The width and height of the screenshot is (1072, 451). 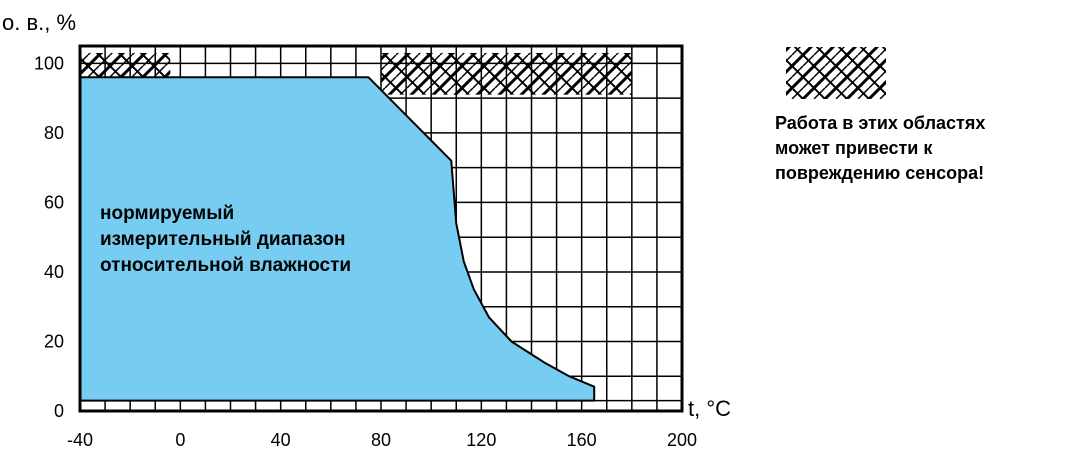 I want to click on x-tick-label: -40, so click(x=80, y=440).